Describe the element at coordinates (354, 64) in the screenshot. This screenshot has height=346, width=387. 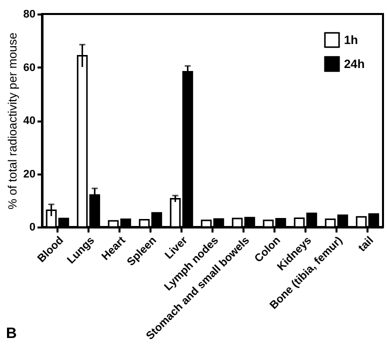
I see `legend-label: 24h` at that location.